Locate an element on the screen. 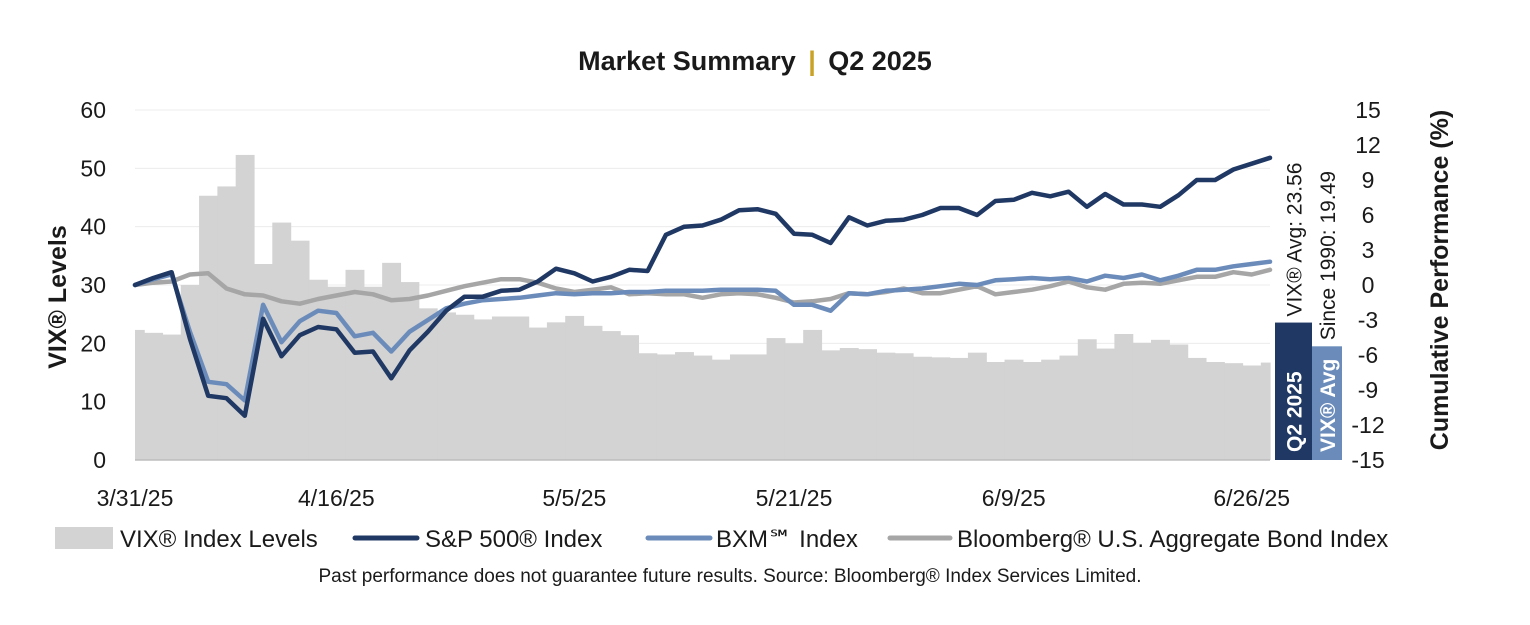  chart-title: Market Summary | Q2 2025 is located at coordinates (755, 61).